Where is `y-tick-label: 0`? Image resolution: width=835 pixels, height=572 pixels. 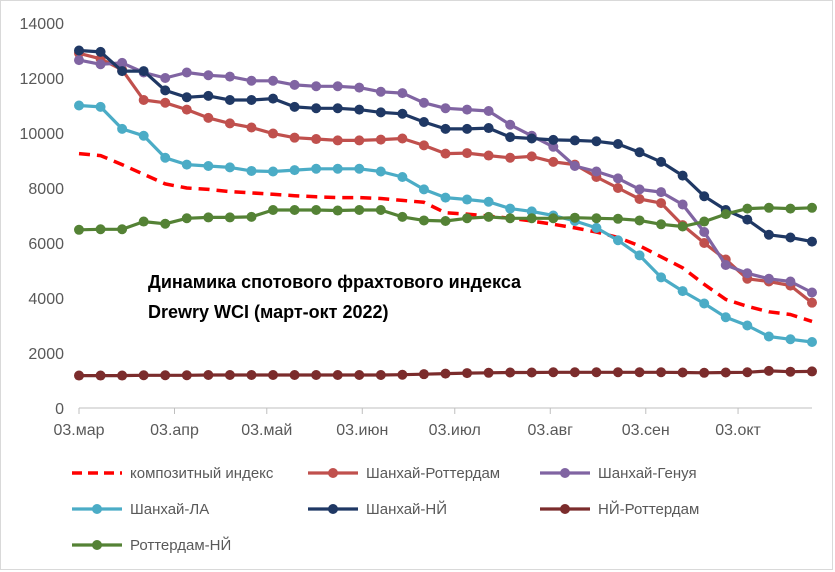 y-tick-label: 0 is located at coordinates (59, 409).